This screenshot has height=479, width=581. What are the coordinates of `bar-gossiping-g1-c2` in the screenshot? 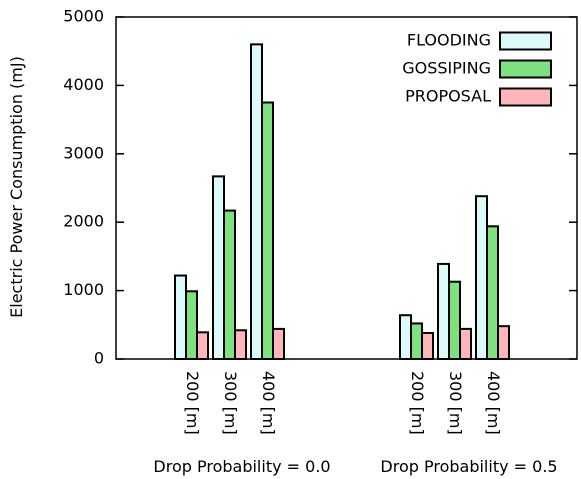 It's located at (492, 292).